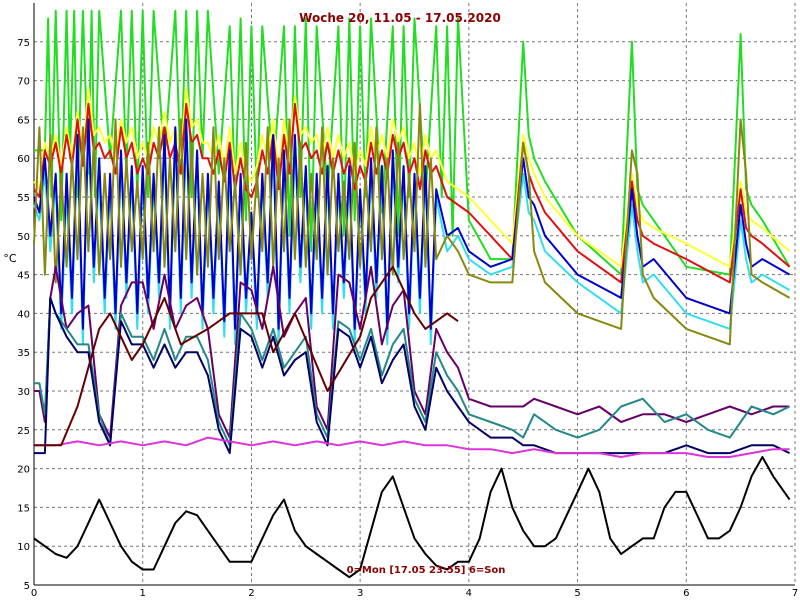  What do you see at coordinates (360, 593) in the screenshot?
I see `x-tick-label: 3` at bounding box center [360, 593].